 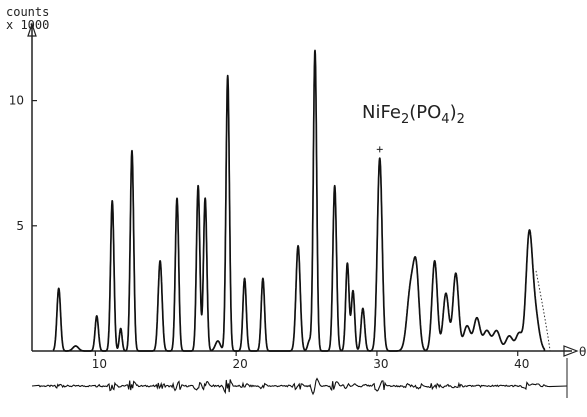 I want to click on y-axis-label-line2: x 1000, so click(x=28, y=25).